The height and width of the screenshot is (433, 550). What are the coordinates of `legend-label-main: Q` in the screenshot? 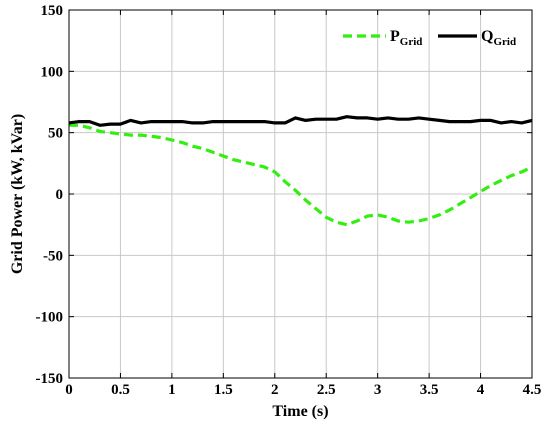 It's located at (487, 36).